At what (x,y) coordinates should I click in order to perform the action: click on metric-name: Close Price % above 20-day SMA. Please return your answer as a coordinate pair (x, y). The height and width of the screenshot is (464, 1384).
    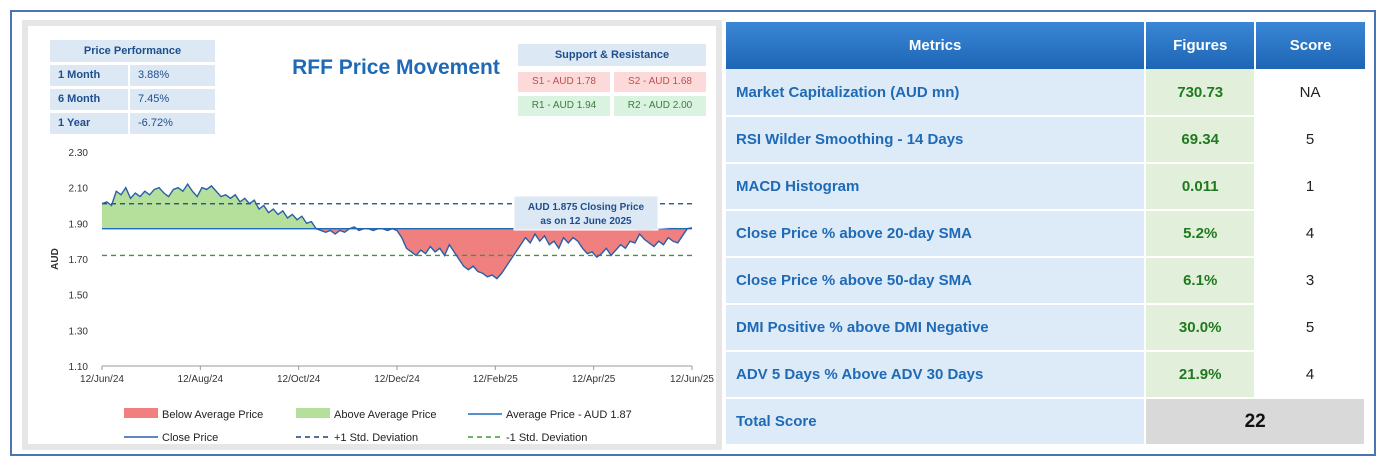
    Looking at the image, I should click on (936, 234).